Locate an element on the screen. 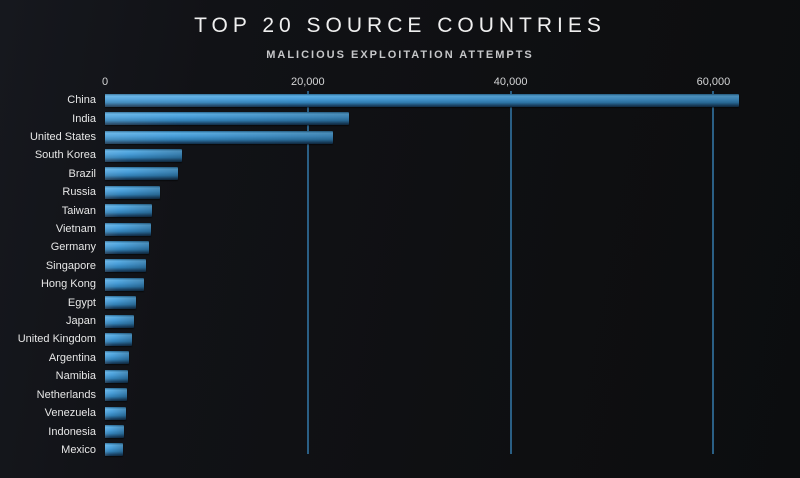  category-label: Venezuela is located at coordinates (70, 413).